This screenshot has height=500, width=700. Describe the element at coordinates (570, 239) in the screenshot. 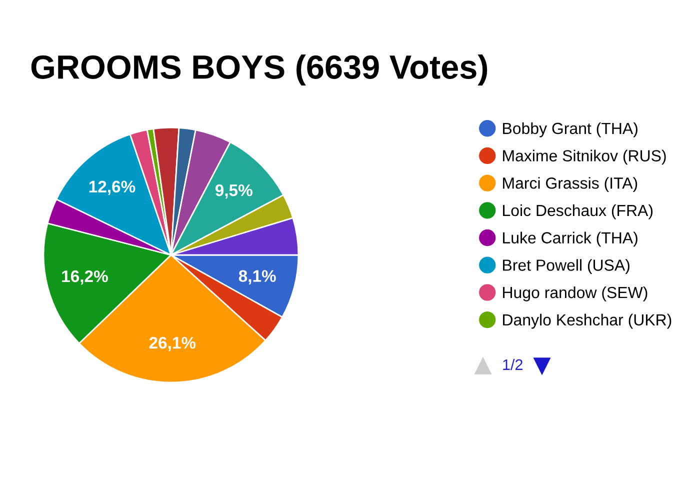

I see `legend-label: Luke Carrick (THA)` at that location.